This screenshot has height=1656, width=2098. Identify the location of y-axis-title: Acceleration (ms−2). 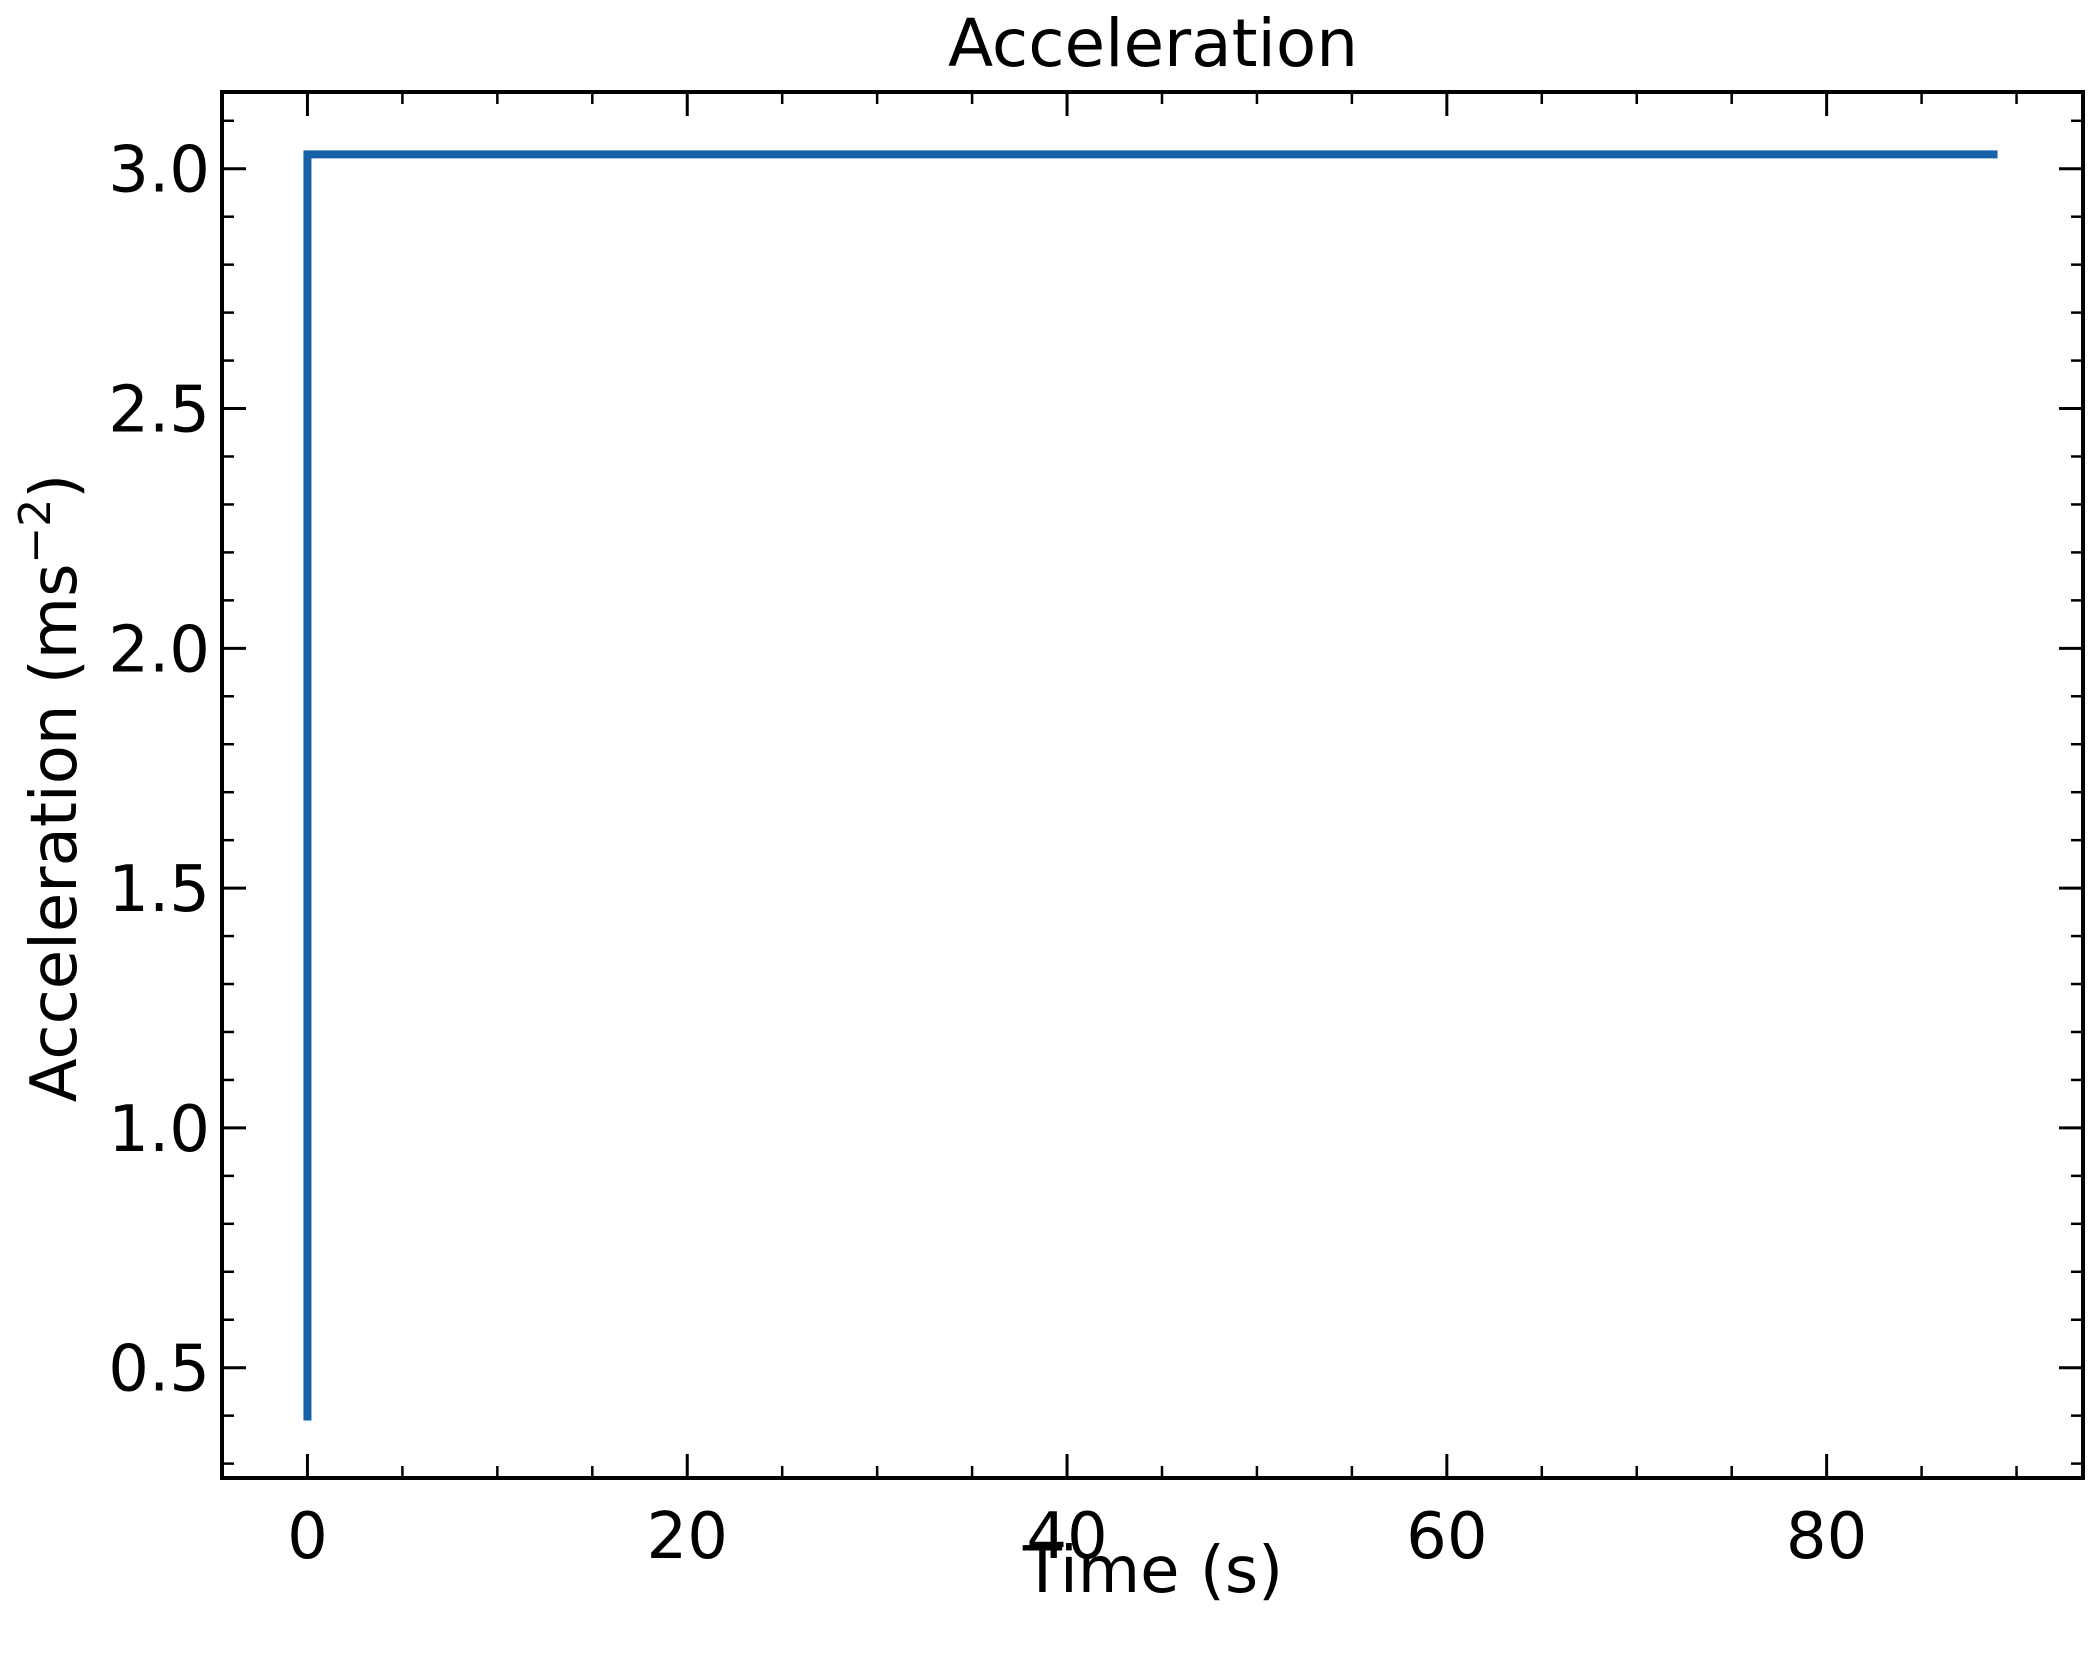
(51, 788).